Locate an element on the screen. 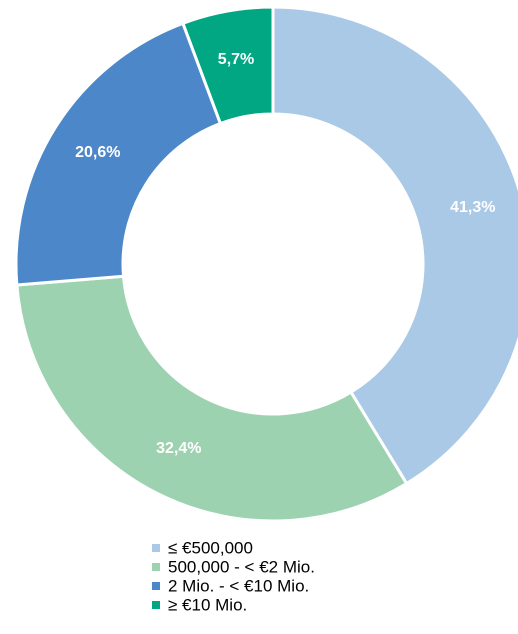 The height and width of the screenshot is (634, 518). value-label: 5,7% is located at coordinates (236, 59).